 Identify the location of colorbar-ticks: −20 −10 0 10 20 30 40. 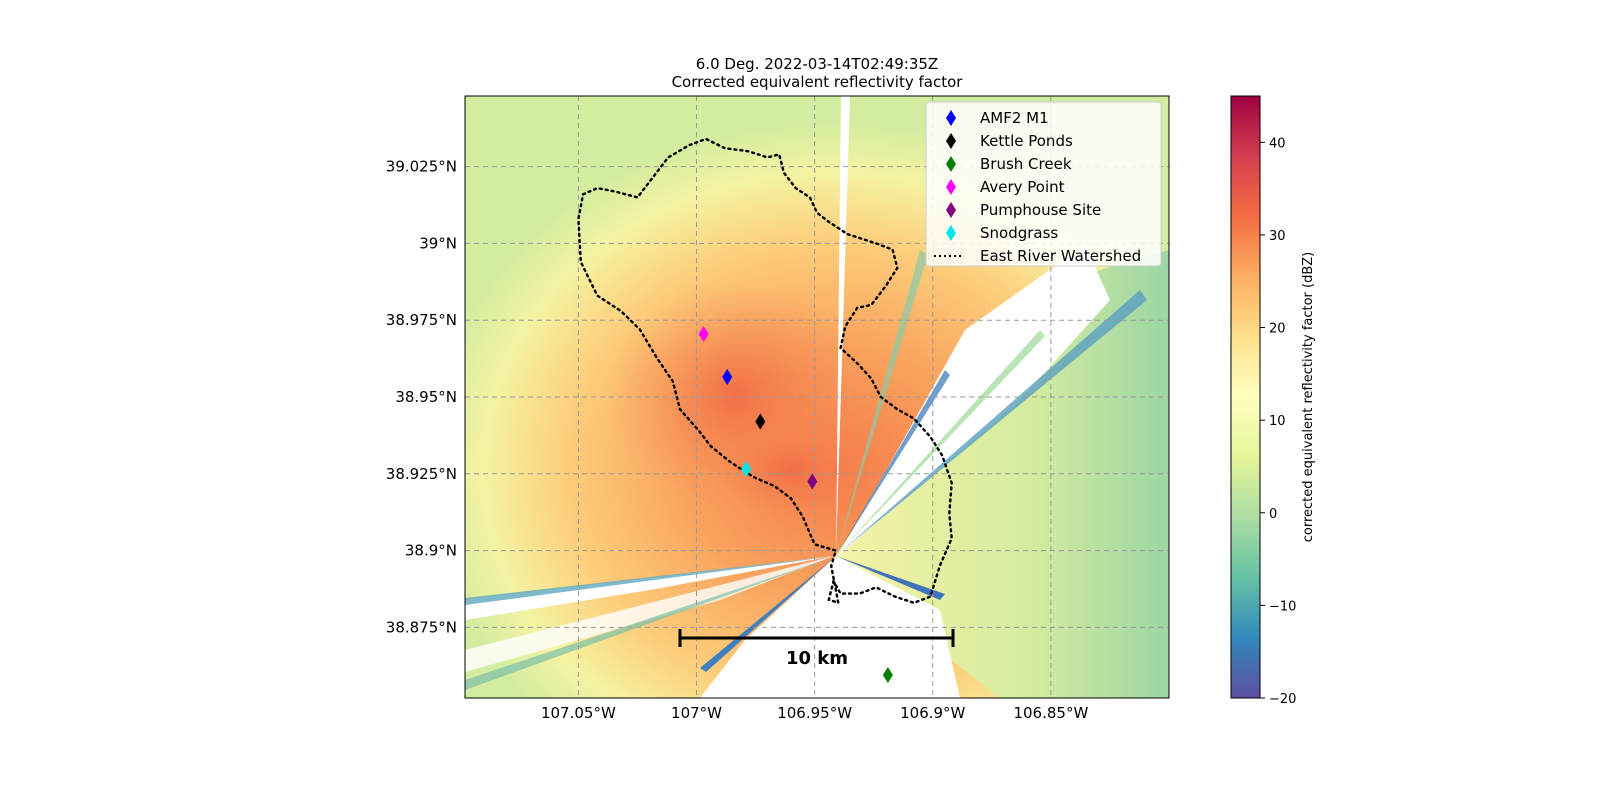
(1278, 421).